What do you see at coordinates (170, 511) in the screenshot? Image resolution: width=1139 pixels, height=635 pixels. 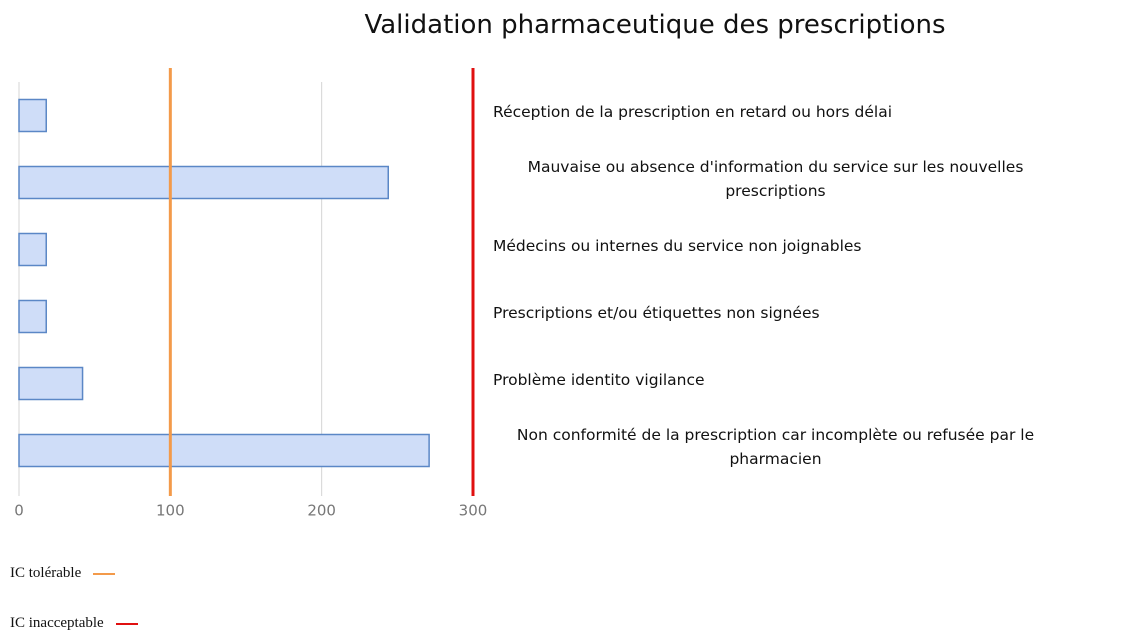 I see `x-tick-label: 100` at bounding box center [170, 511].